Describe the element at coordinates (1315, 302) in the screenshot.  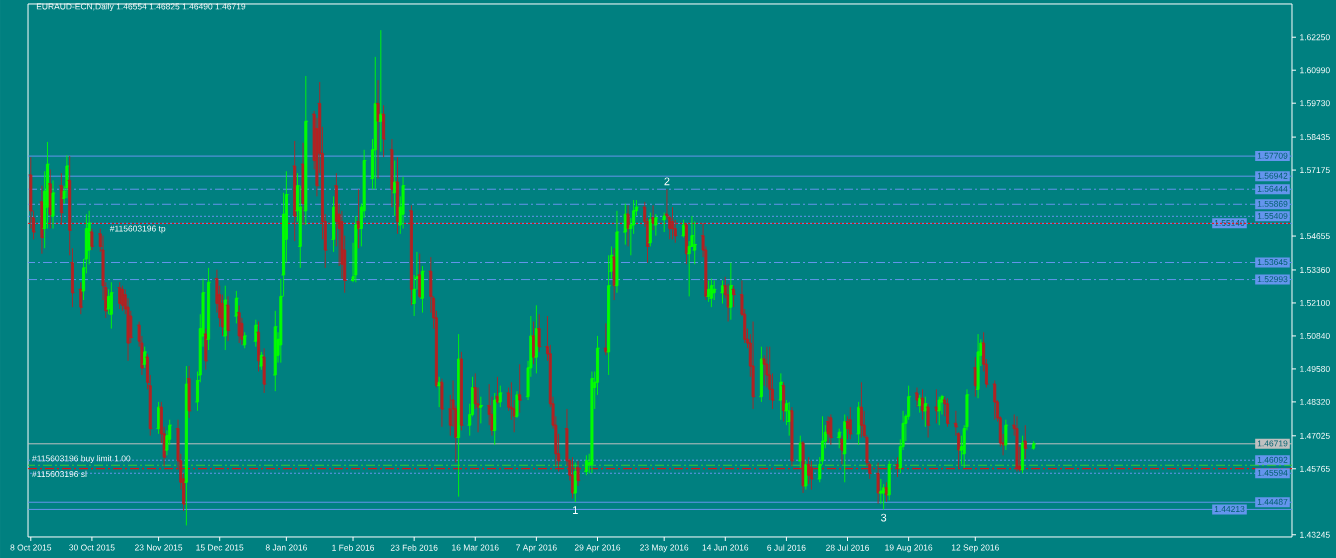
I see `y-tick-label: 1.52100` at that location.